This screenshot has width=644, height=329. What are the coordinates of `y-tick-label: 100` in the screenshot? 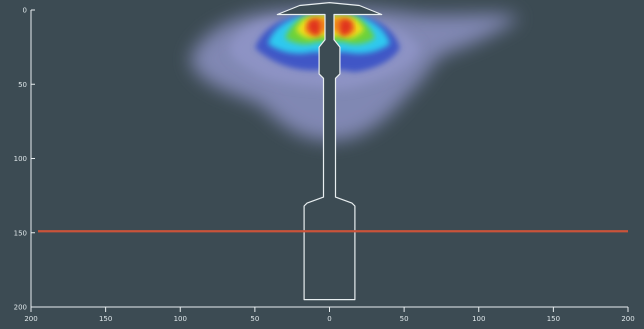 It's located at (20, 159).